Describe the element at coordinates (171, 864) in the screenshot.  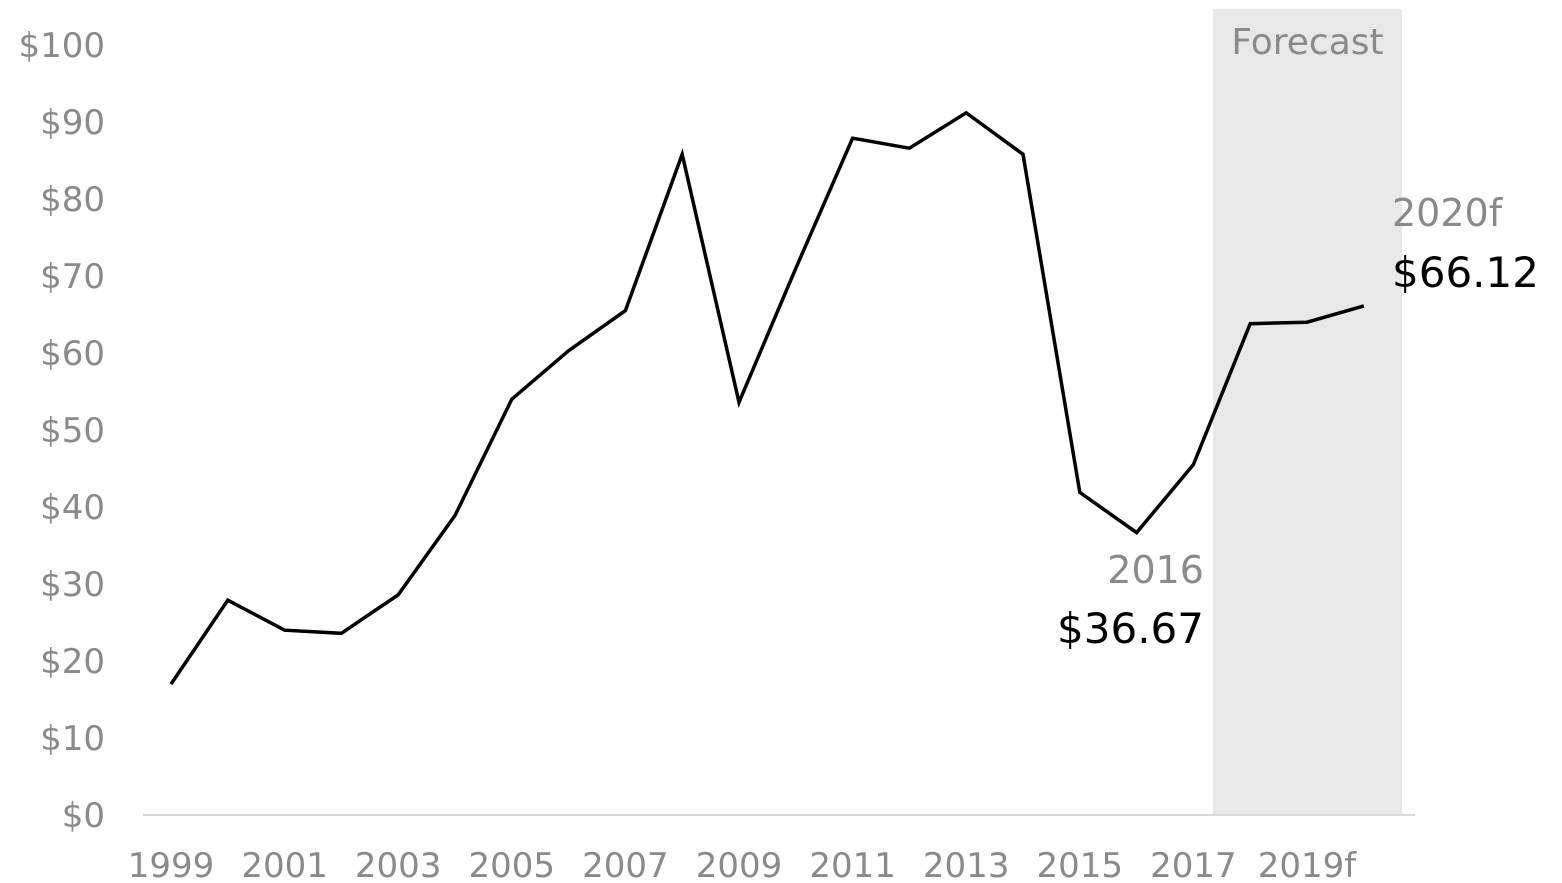
I see `x-tick-label: 1999` at that location.